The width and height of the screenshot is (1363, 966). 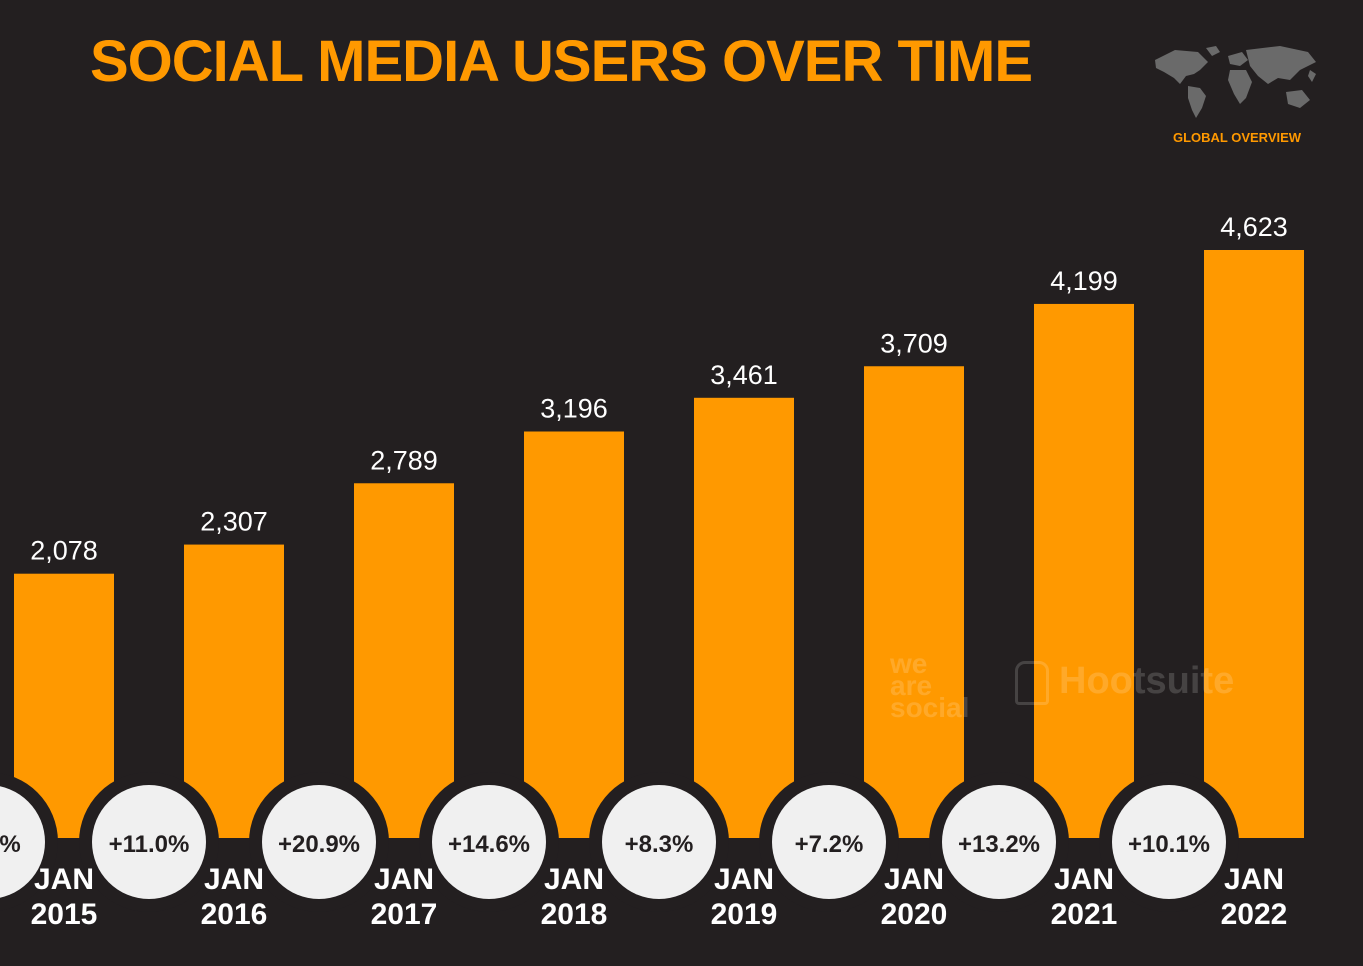 I want to click on growth-label: +11.0%, so click(x=149, y=844).